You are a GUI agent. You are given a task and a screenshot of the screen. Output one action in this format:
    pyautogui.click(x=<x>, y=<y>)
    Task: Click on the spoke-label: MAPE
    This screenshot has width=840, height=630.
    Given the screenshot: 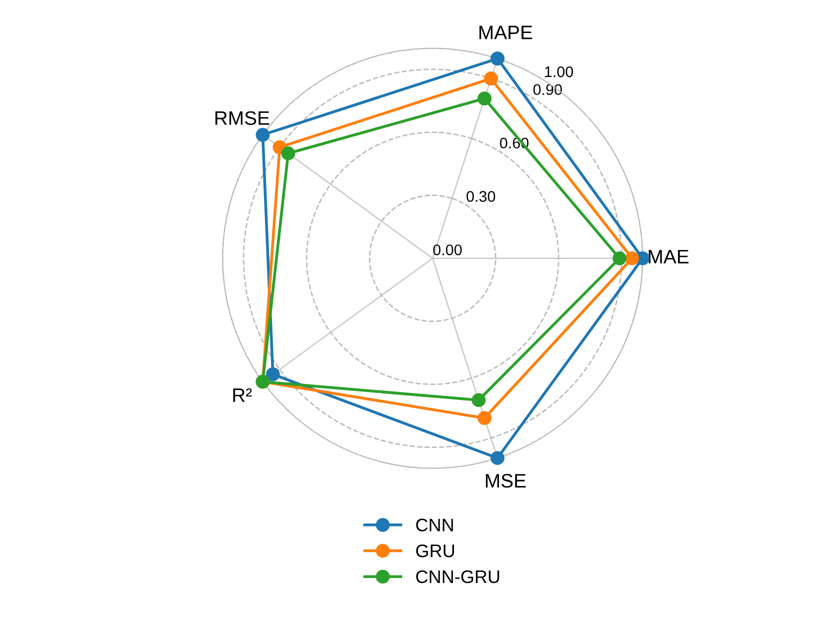 What is the action you would take?
    pyautogui.click(x=505, y=33)
    